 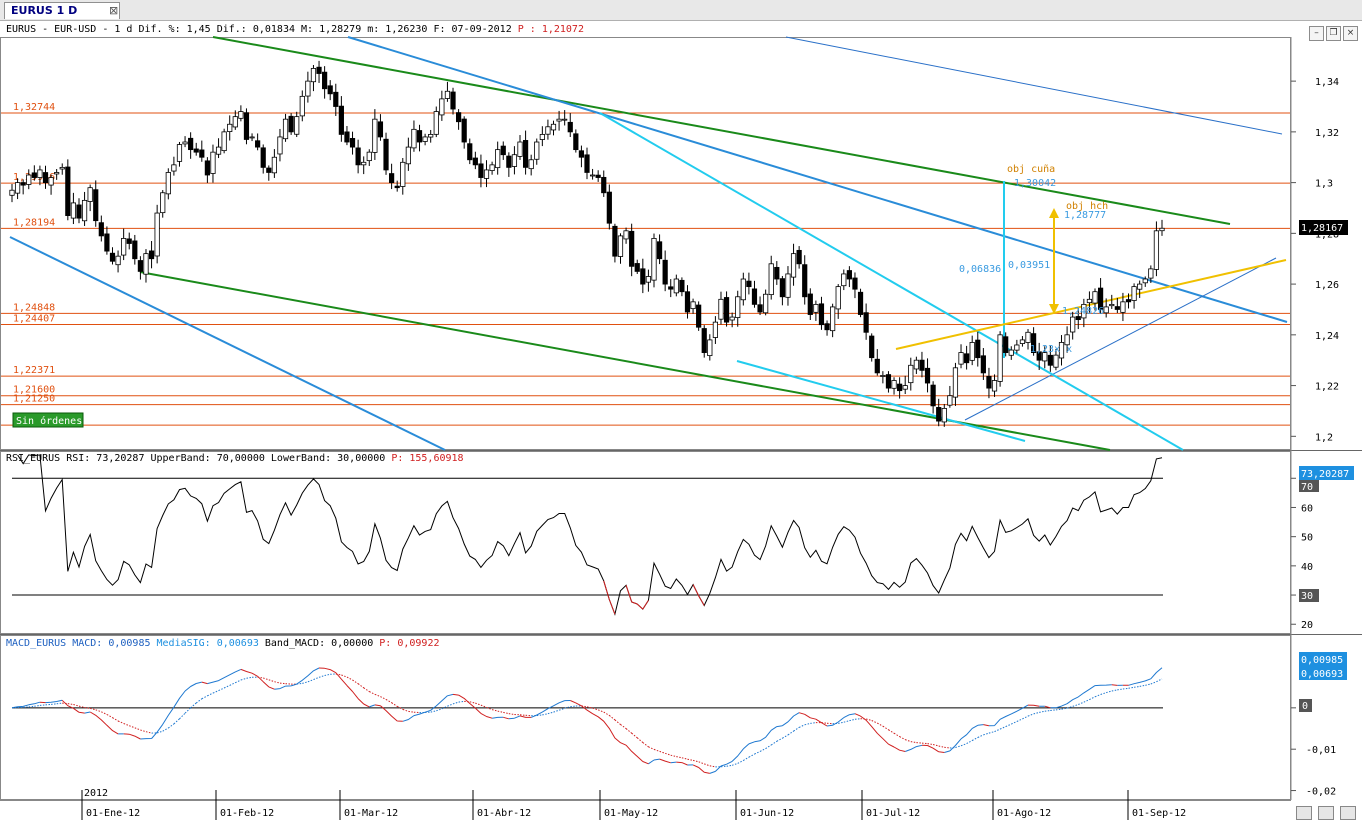 I want to click on rsi-last-tag: 73,20287, so click(x=1326, y=473).